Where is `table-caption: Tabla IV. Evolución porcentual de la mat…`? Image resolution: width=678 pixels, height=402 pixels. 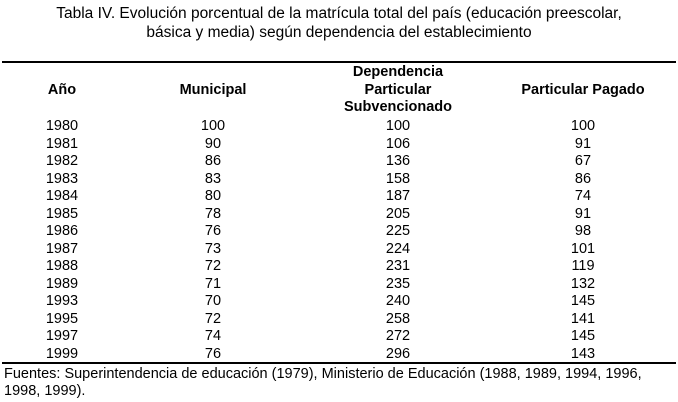 table-caption: Tabla IV. Evolución porcentual de la mat… is located at coordinates (339, 23).